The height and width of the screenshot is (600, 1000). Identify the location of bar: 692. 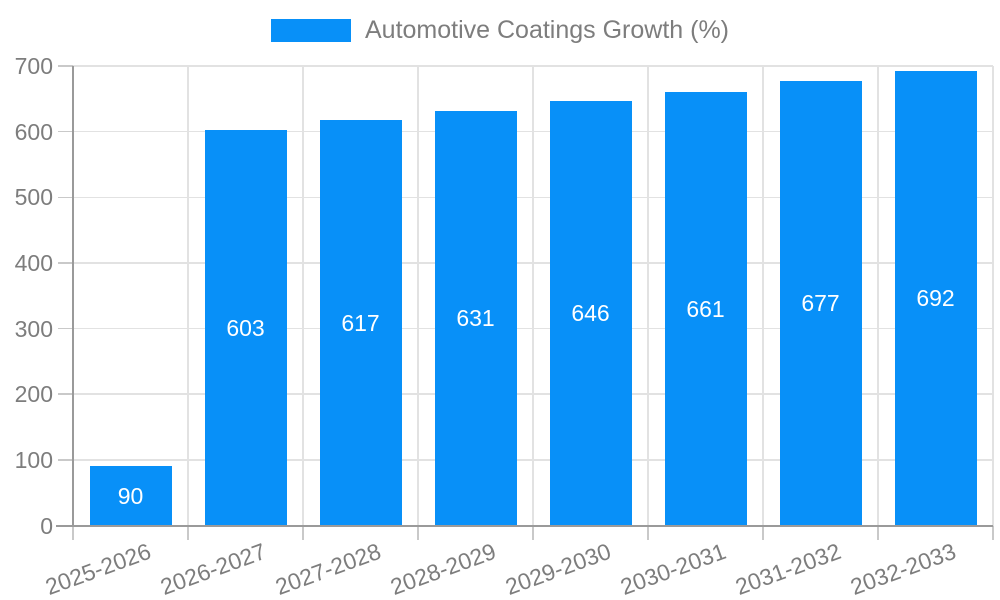
(935, 298).